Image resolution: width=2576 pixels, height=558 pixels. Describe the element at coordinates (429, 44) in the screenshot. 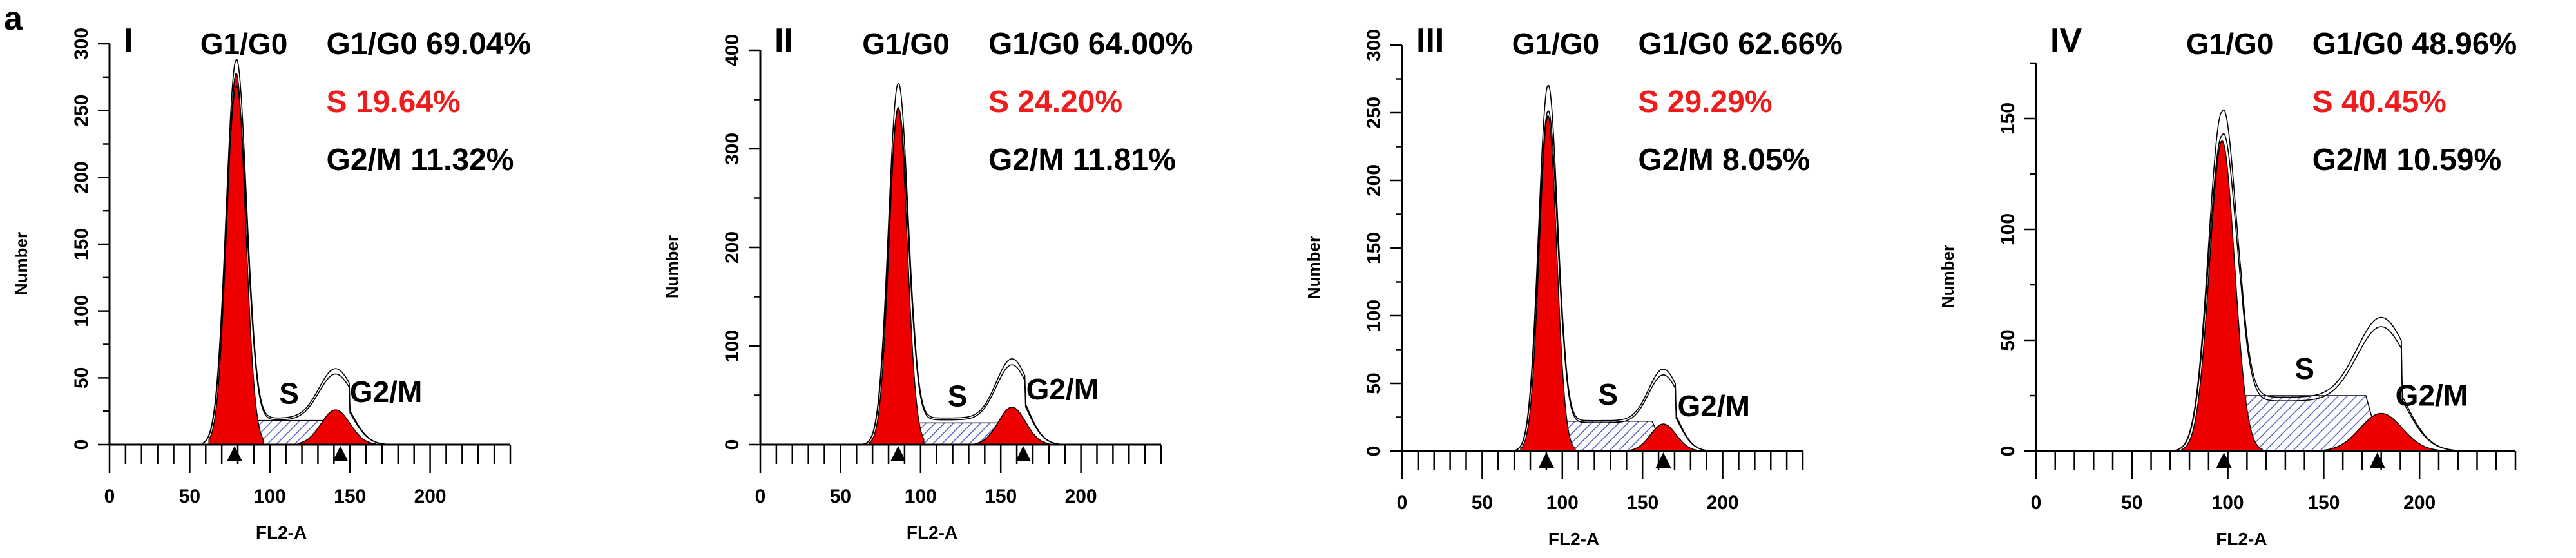

I see `stat-g1-g0: G1/G0 69.04%` at that location.